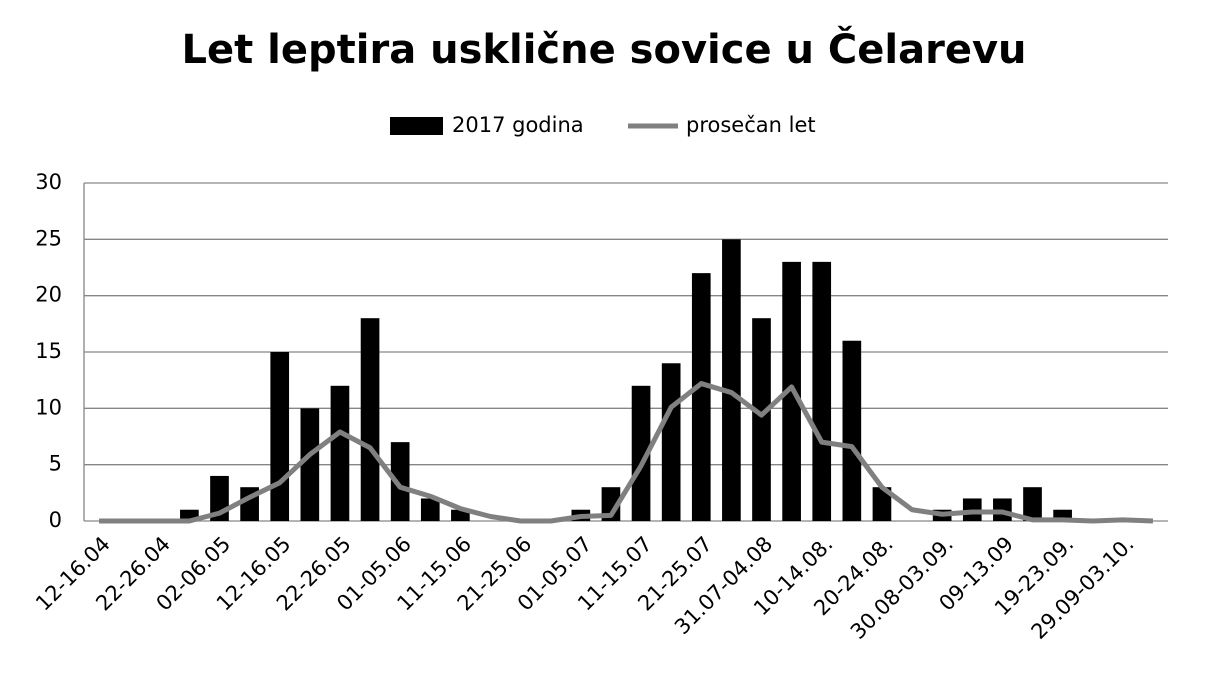  Describe the element at coordinates (55, 520) in the screenshot. I see `y-tick-label: 0` at that location.